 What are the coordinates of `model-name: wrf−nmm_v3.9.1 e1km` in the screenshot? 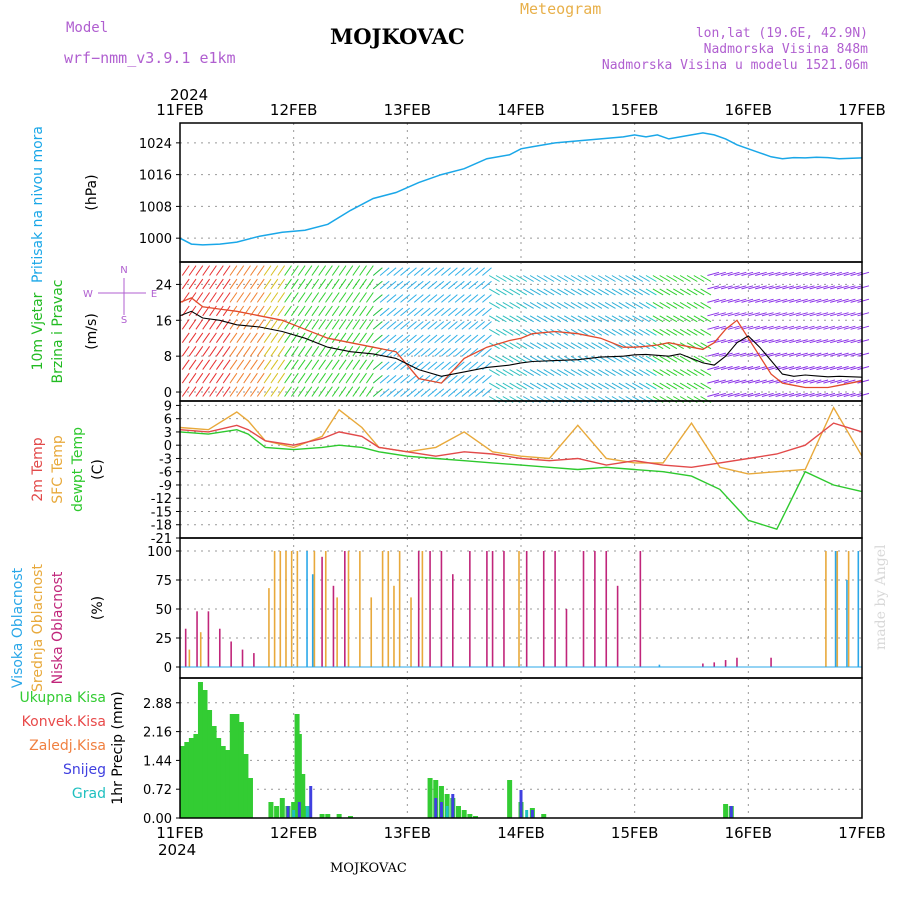 It's located at (150, 58).